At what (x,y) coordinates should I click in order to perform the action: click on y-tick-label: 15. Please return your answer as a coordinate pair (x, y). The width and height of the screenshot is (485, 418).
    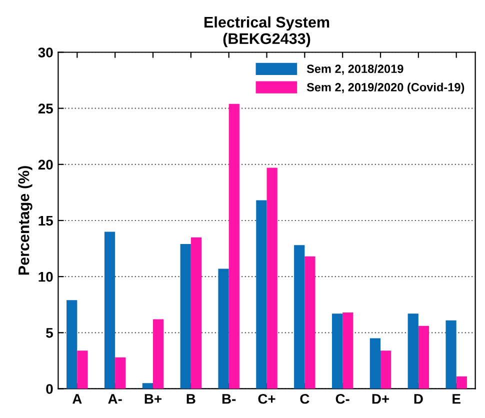
    Looking at the image, I should click on (45, 221).